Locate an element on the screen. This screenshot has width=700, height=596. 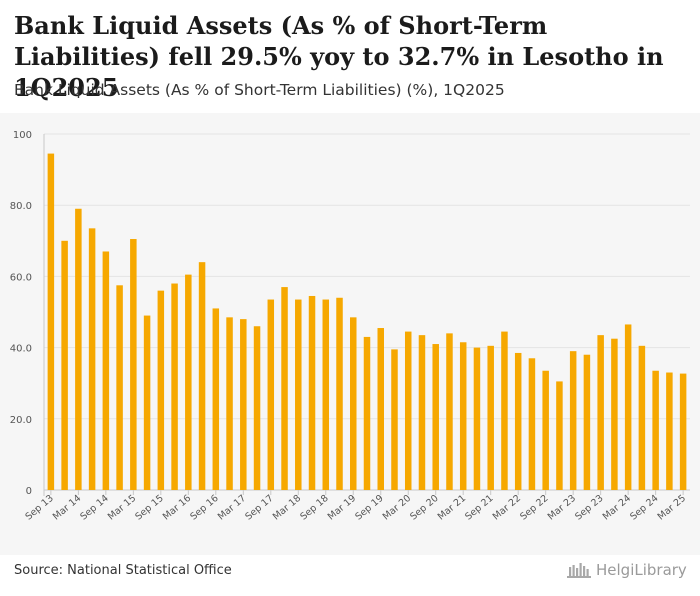
x-tick-label: Mar 17 is located at coordinates (232, 508).